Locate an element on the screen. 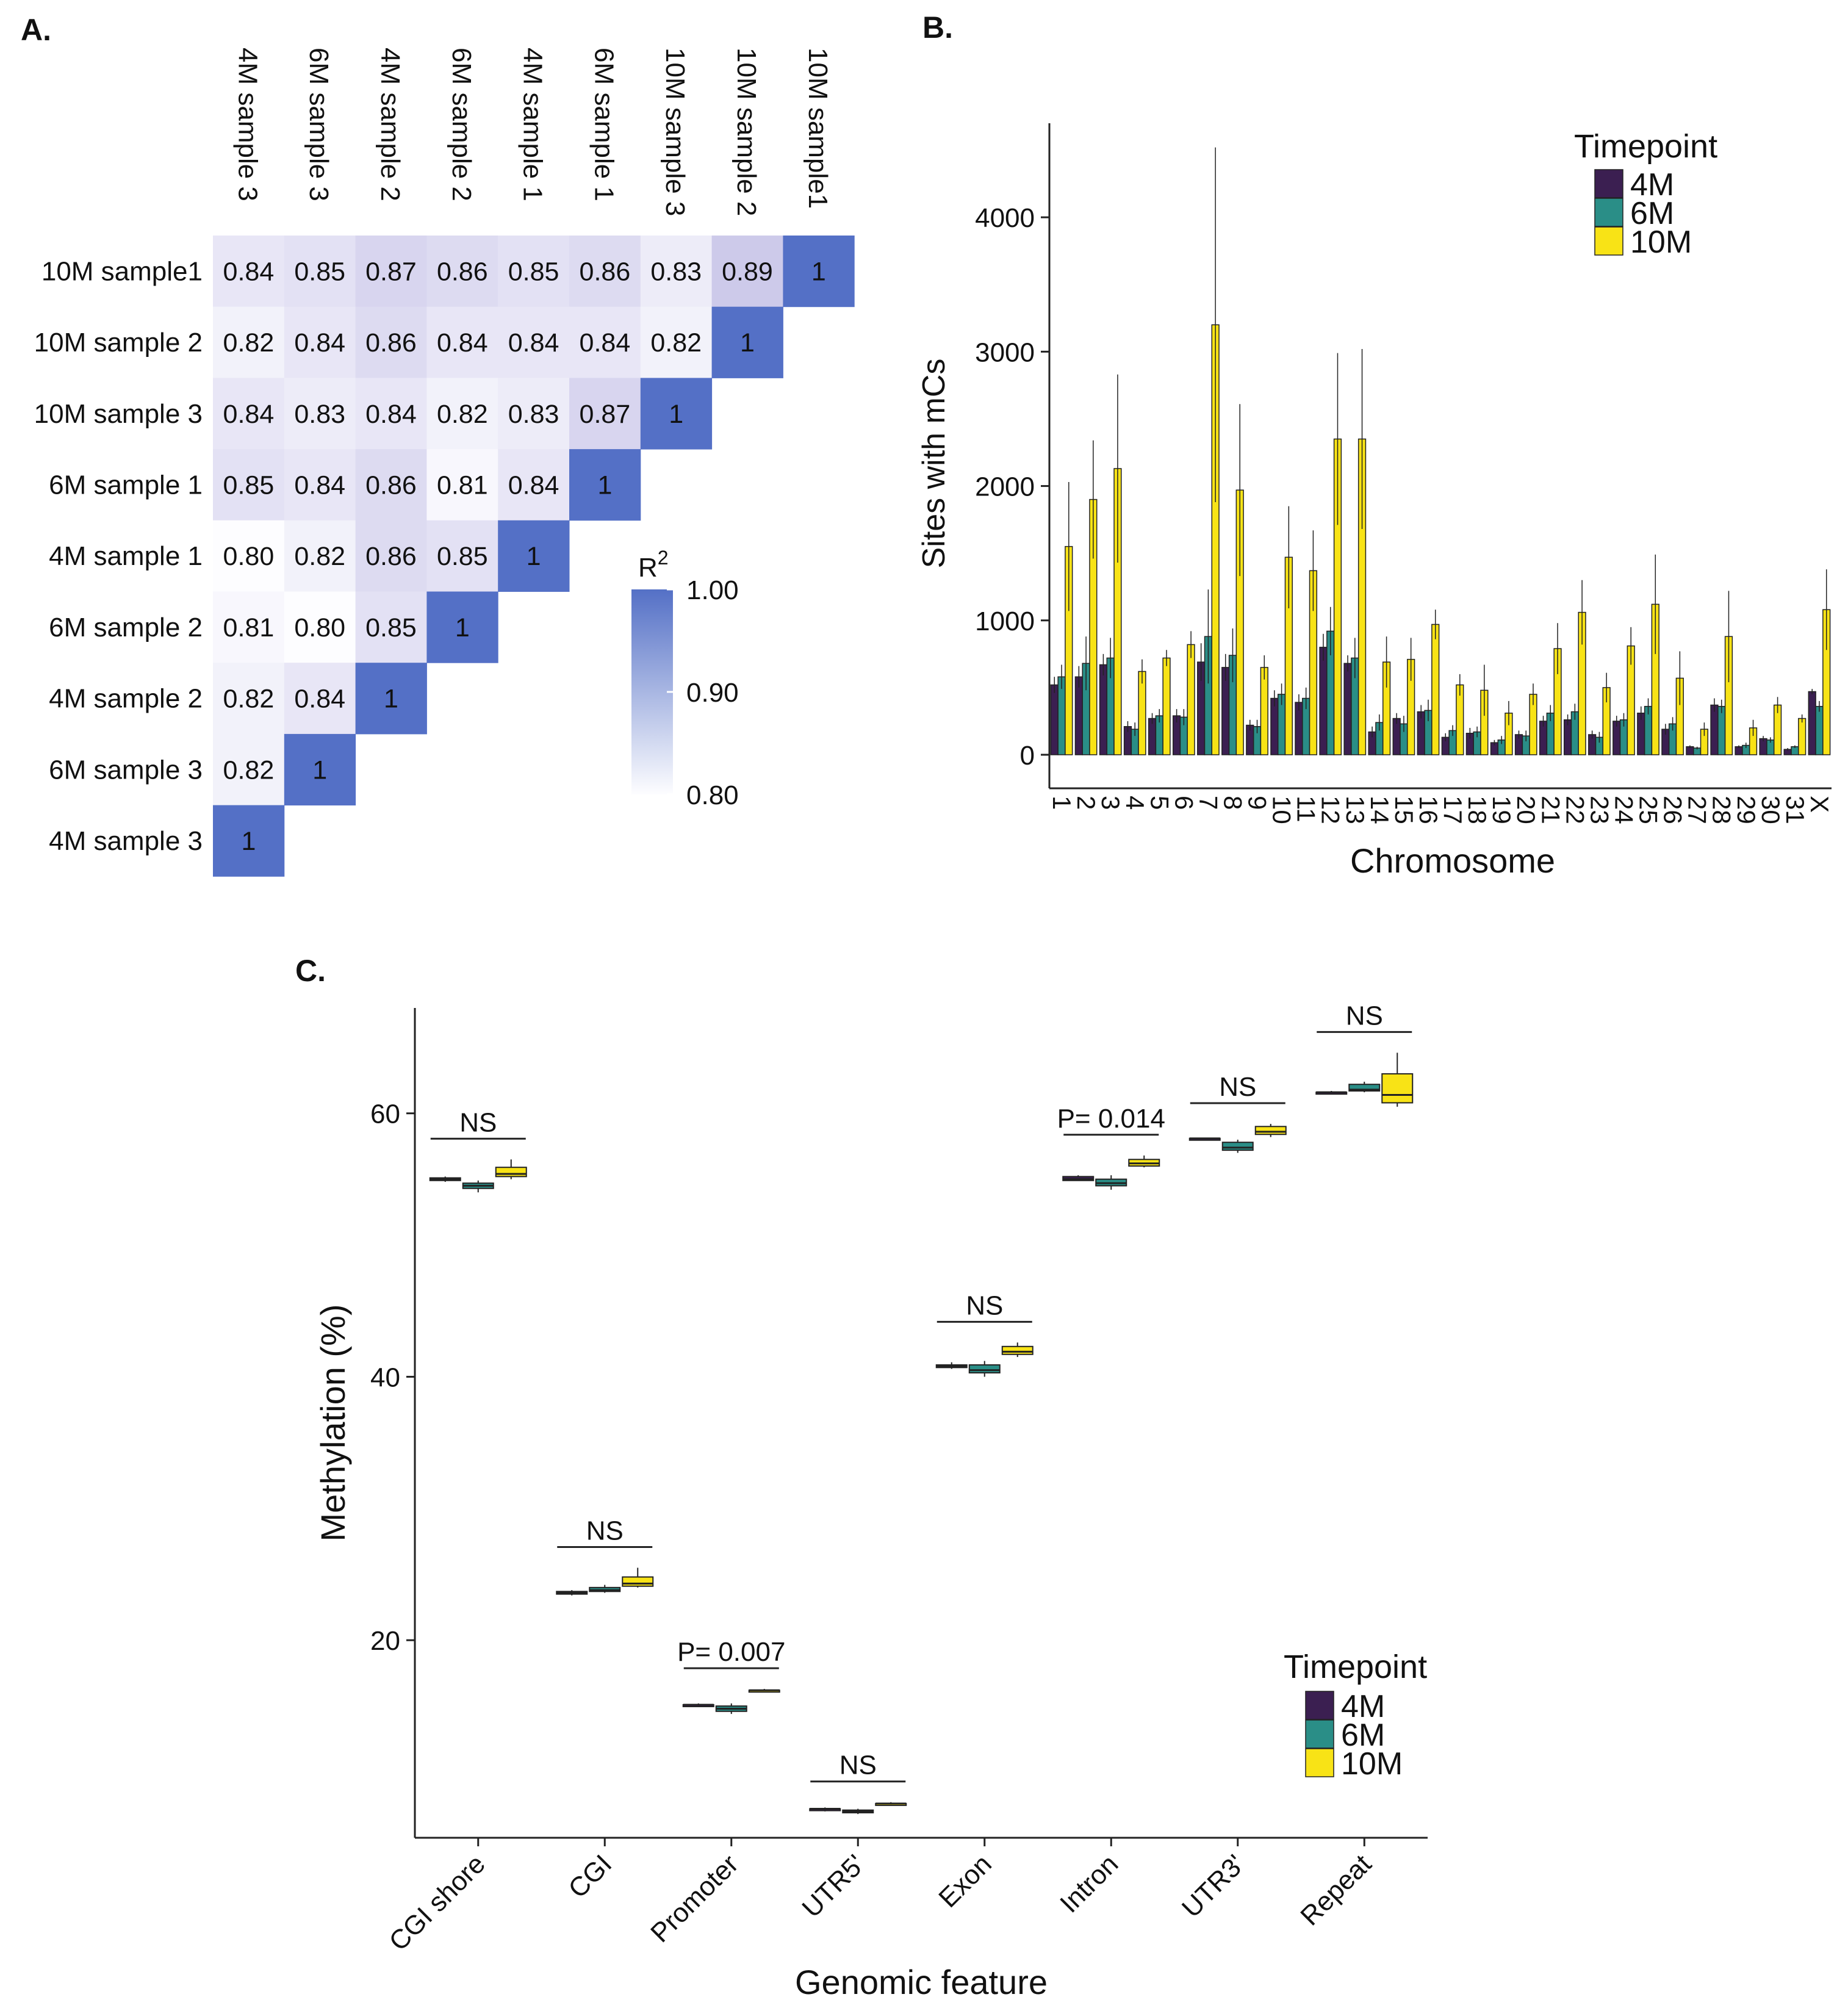 This screenshot has height=2008, width=1848. row-label: 10M sample 2 is located at coordinates (118, 343).